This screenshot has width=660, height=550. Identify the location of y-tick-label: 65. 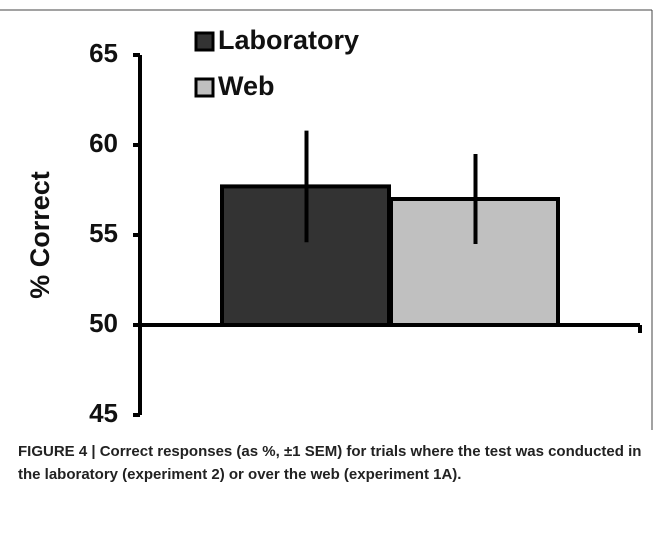
(103, 53).